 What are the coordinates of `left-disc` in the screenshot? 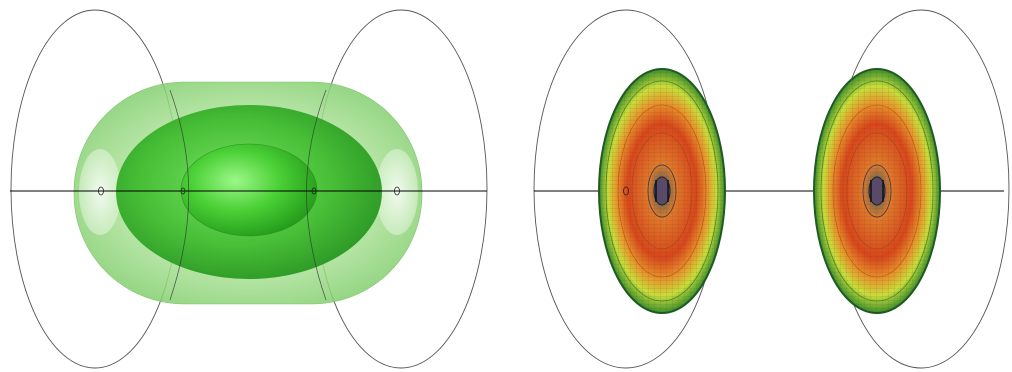 It's located at (662, 191).